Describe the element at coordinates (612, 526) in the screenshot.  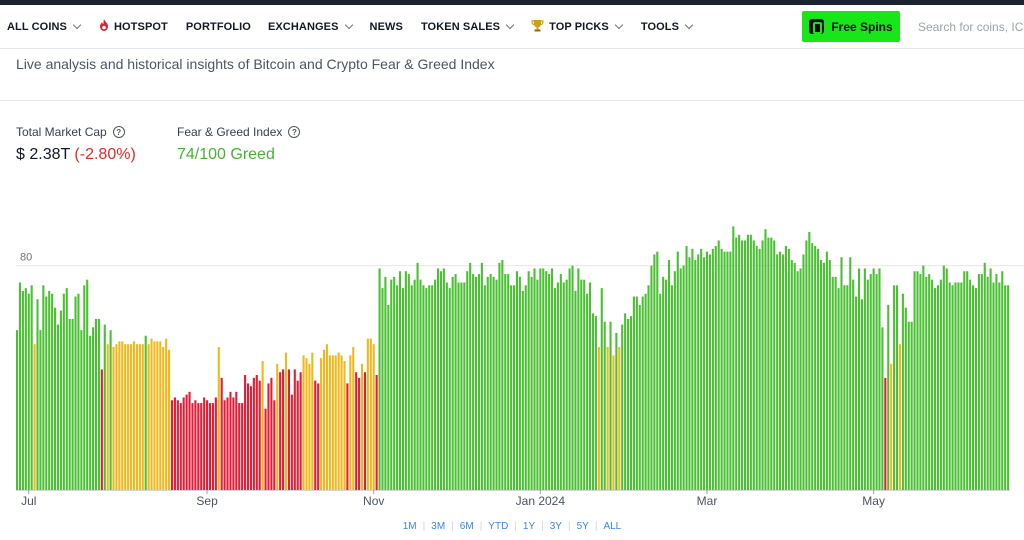
I see `period-all: ALL` at that location.